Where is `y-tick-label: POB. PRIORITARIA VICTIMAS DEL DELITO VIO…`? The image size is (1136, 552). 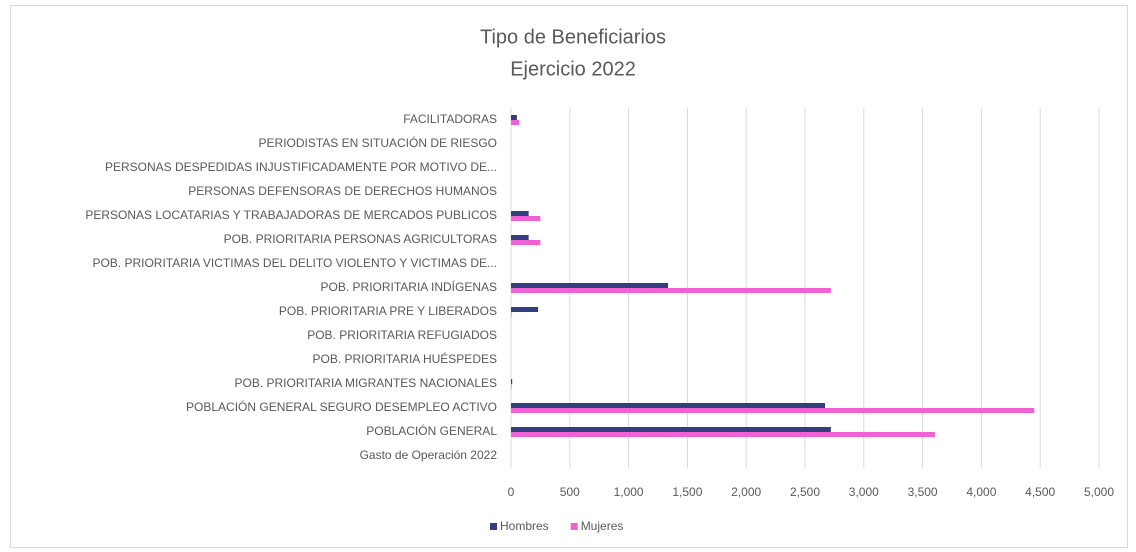 y-tick-label: POB. PRIORITARIA VICTIMAS DEL DELITO VIO… is located at coordinates (294, 263).